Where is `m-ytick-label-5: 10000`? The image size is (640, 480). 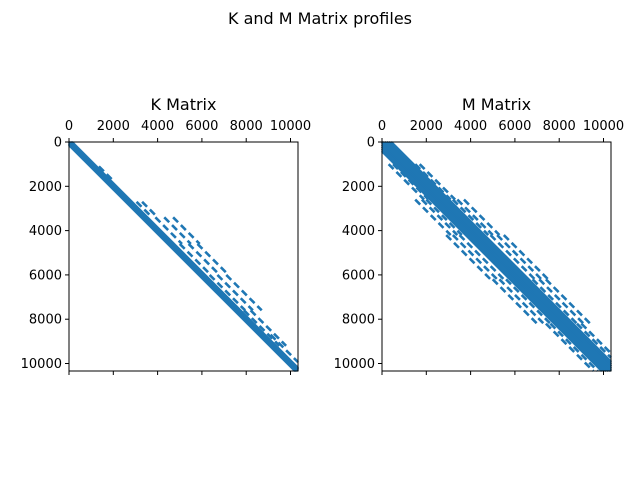
m-ytick-label-5: 10000 is located at coordinates (354, 364).